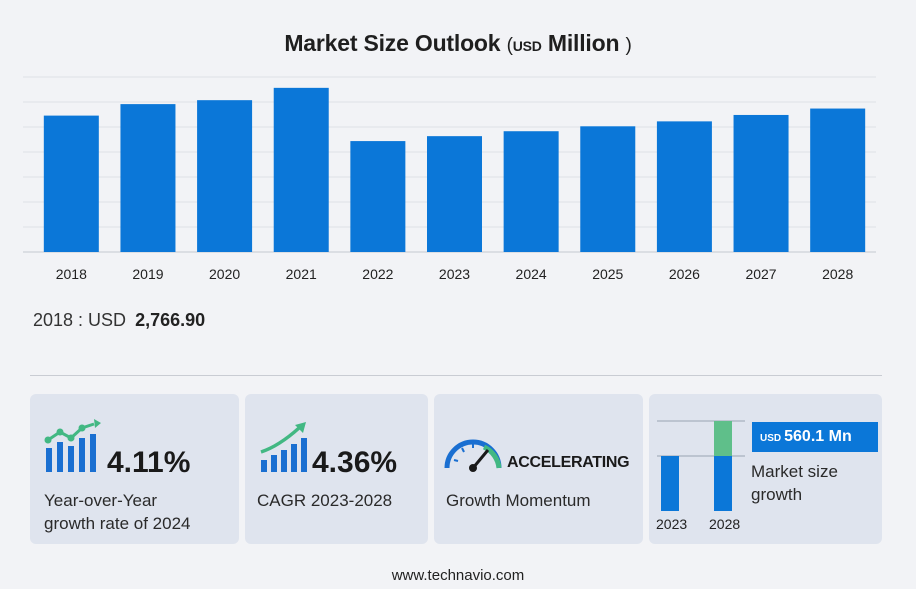 The height and width of the screenshot is (589, 916). What do you see at coordinates (509, 45) in the screenshot?
I see `unit-open-paren: (` at bounding box center [509, 45].